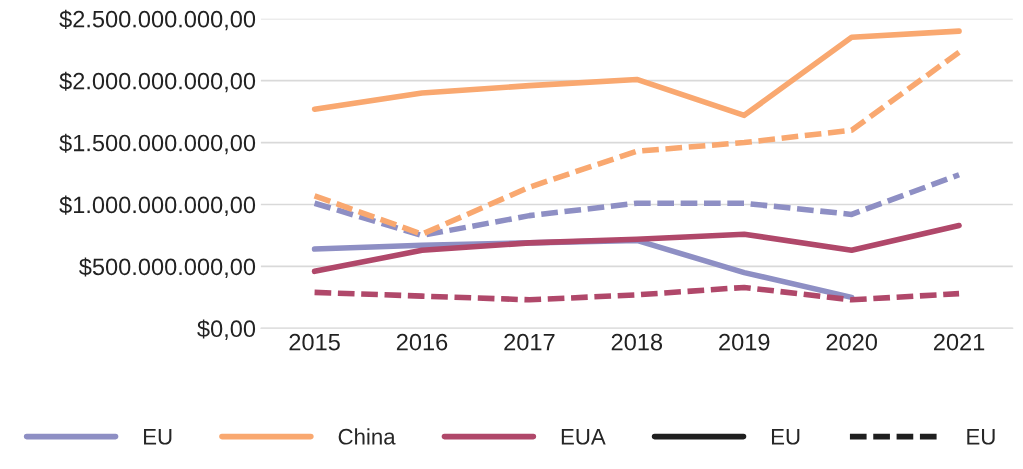  I want to click on x-tick-label: 2019, so click(744, 342).